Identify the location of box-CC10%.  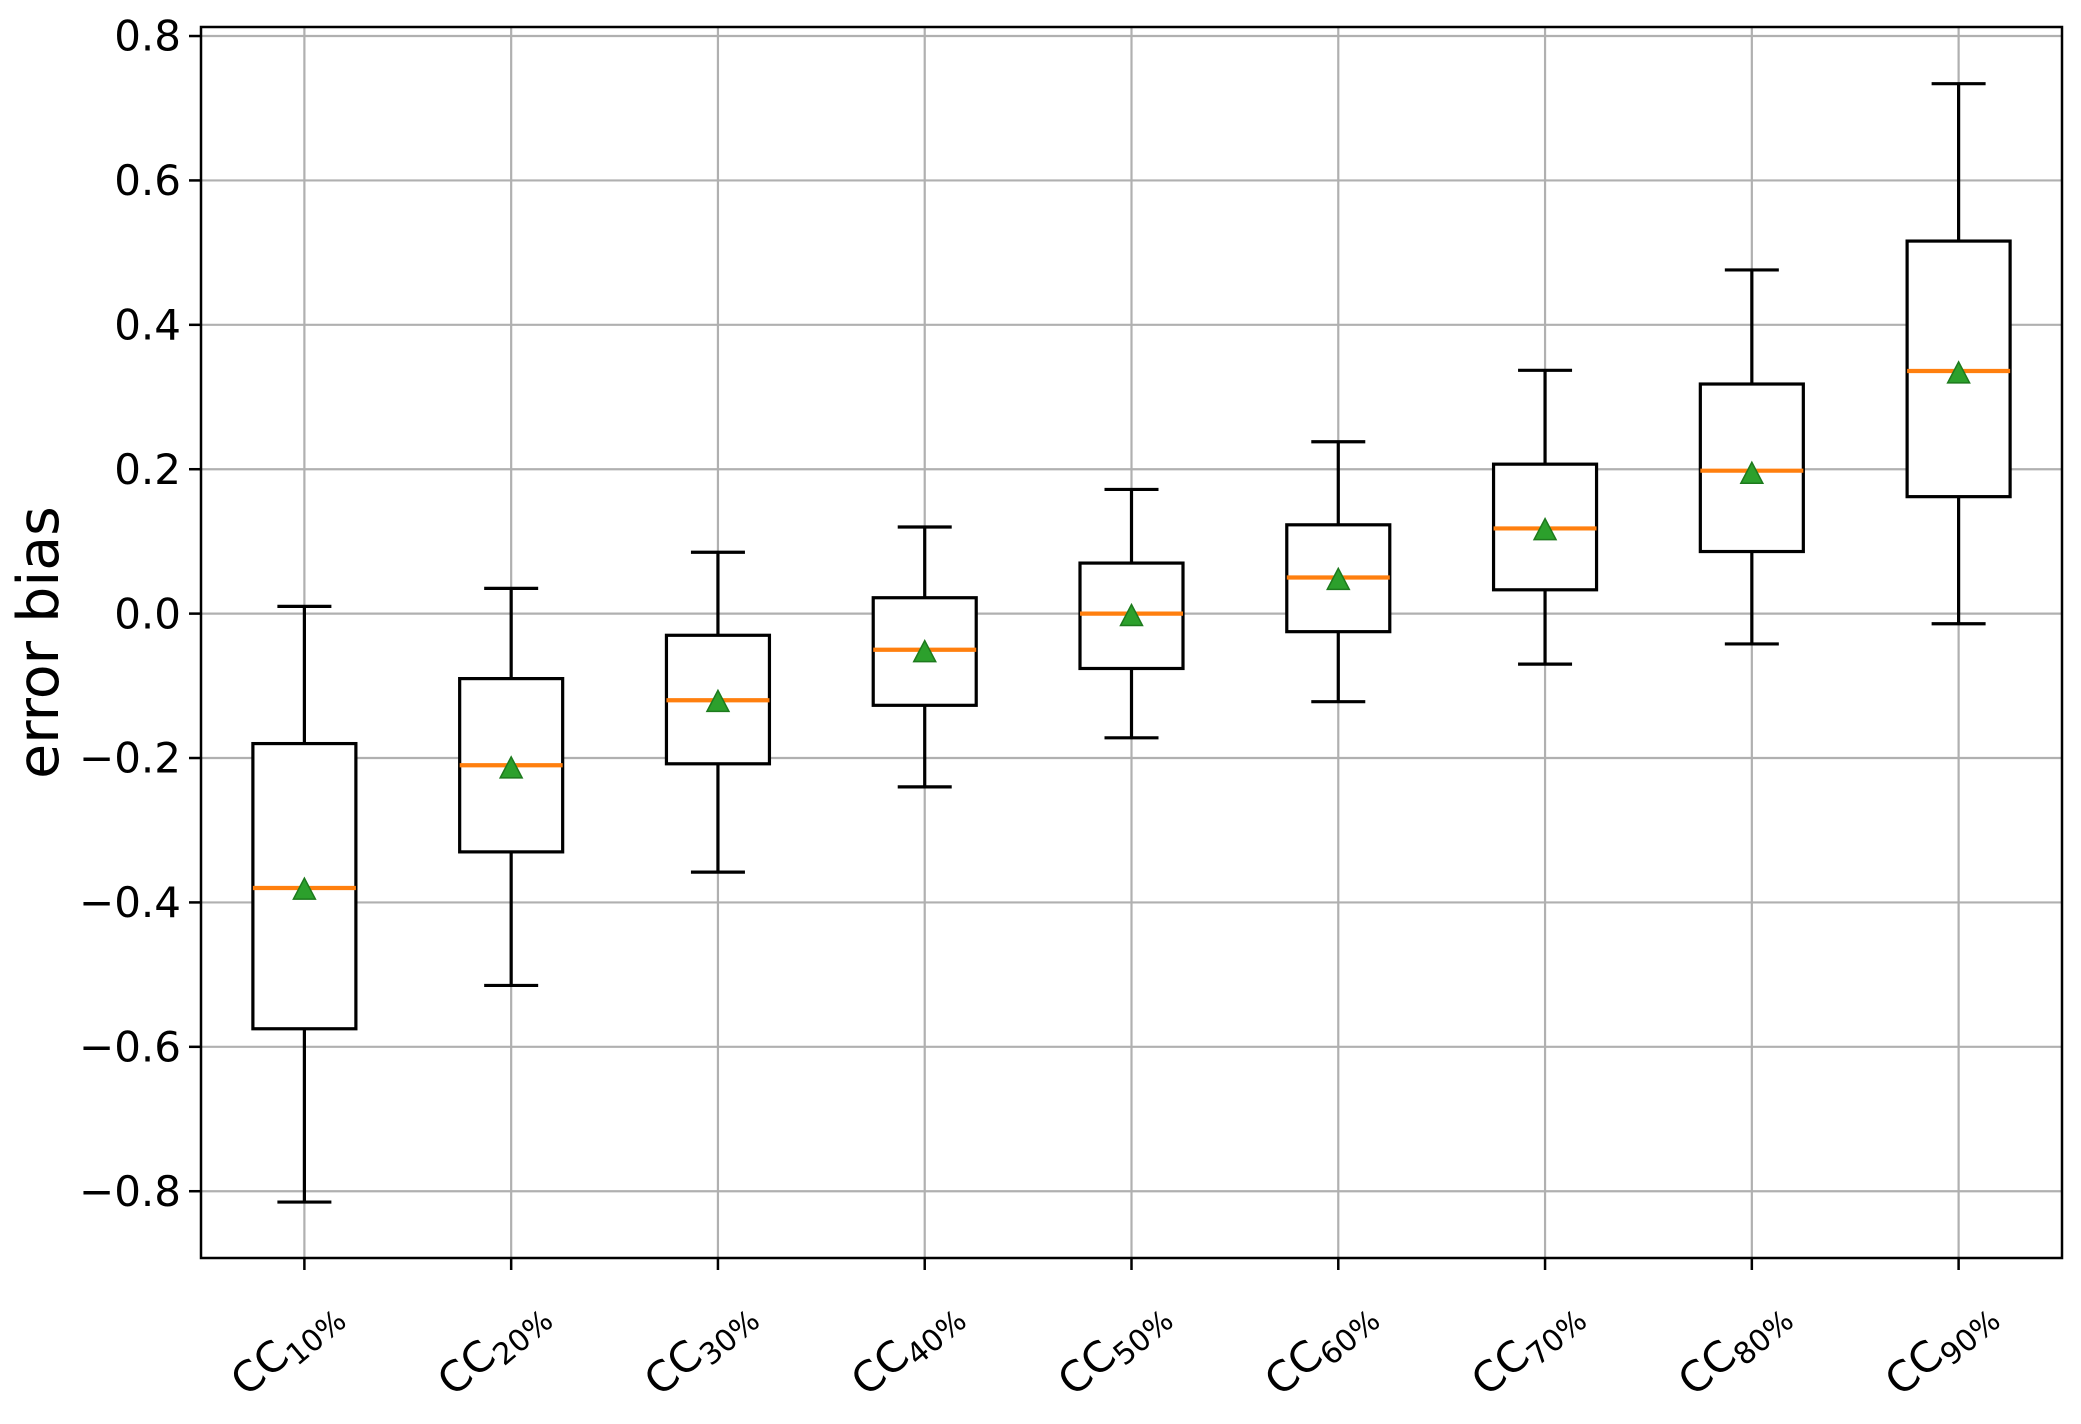
(304, 904).